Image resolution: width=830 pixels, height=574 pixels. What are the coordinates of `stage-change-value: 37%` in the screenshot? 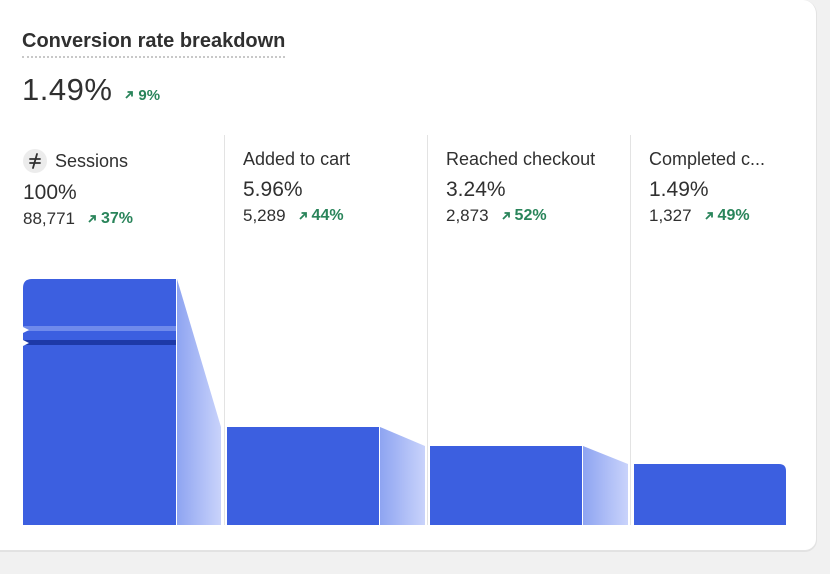 It's located at (117, 218).